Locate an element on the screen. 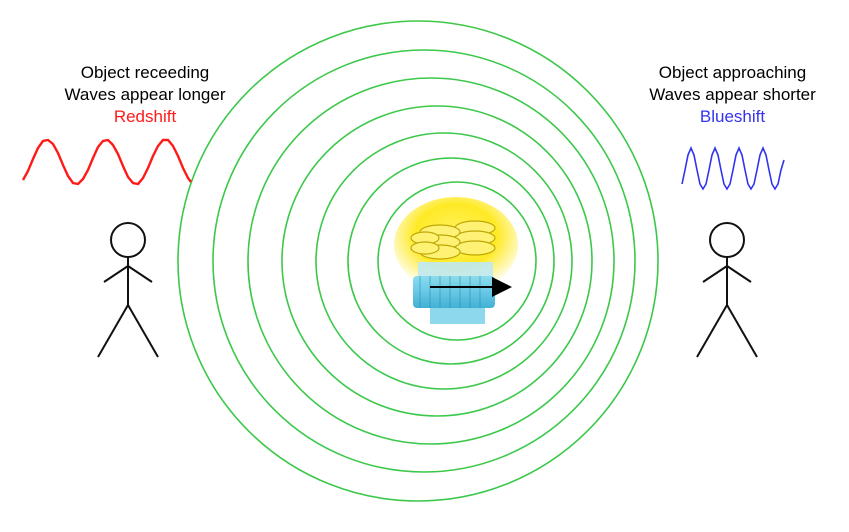 The image size is (849, 532). left-caption-line2: Waves appear longer is located at coordinates (145, 94).